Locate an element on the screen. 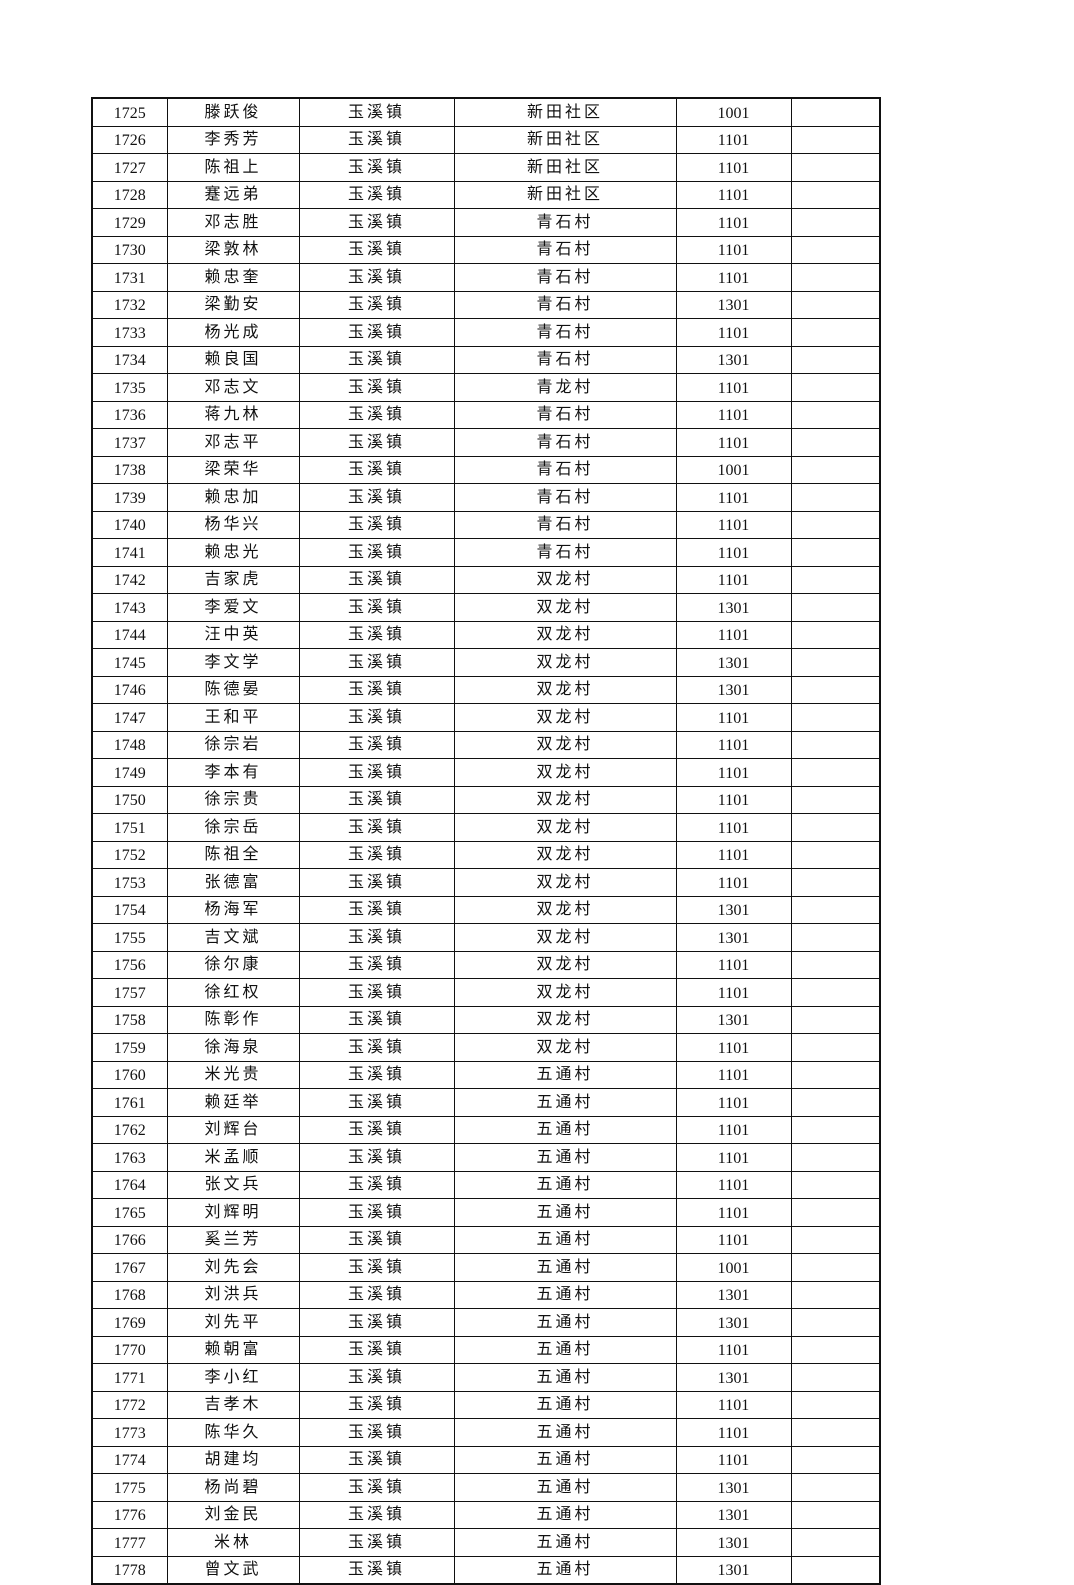 This screenshot has width=1074, height=1585. name-cell: 徐宗岳 is located at coordinates (233, 827).